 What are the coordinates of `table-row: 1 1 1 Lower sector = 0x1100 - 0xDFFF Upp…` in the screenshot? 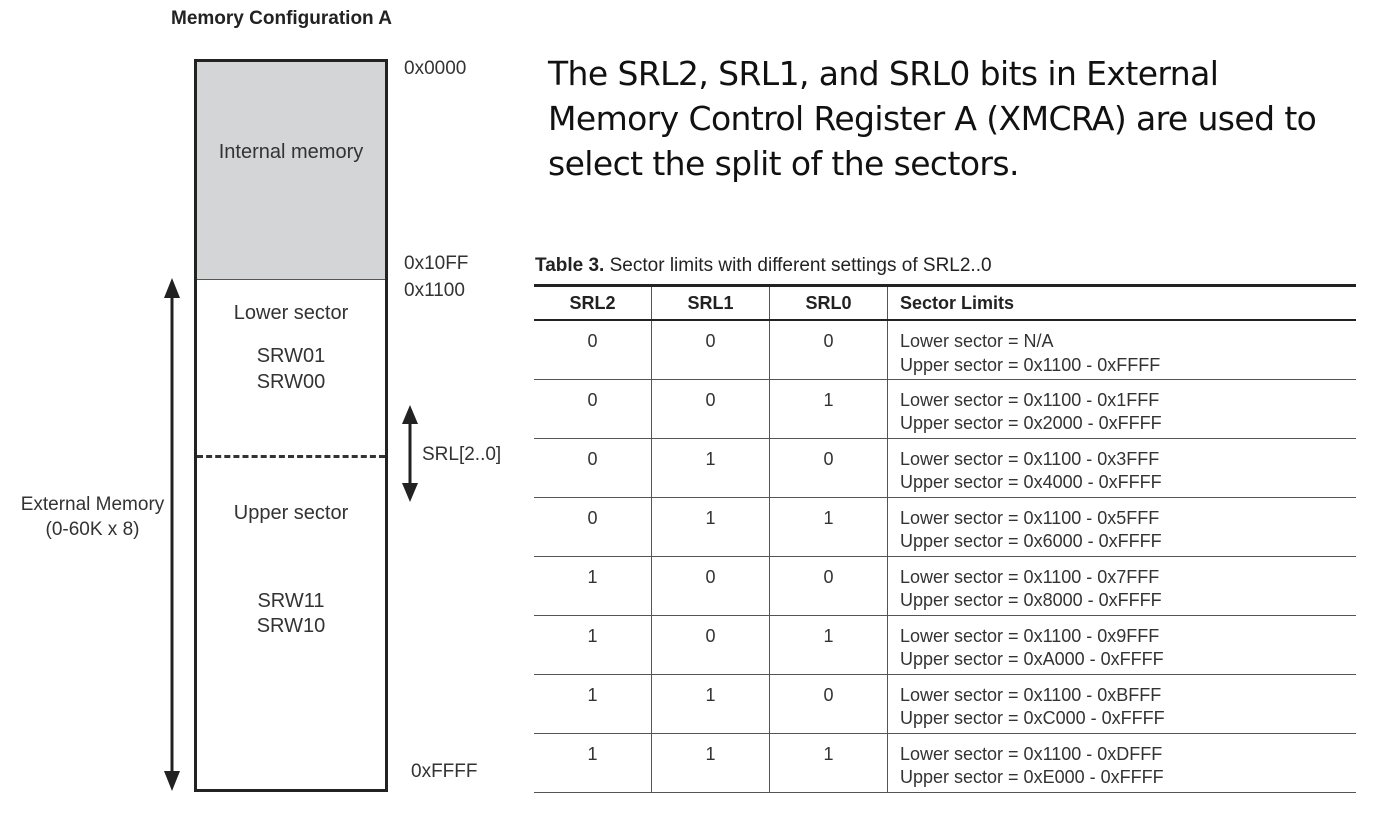 It's located at (945, 763).